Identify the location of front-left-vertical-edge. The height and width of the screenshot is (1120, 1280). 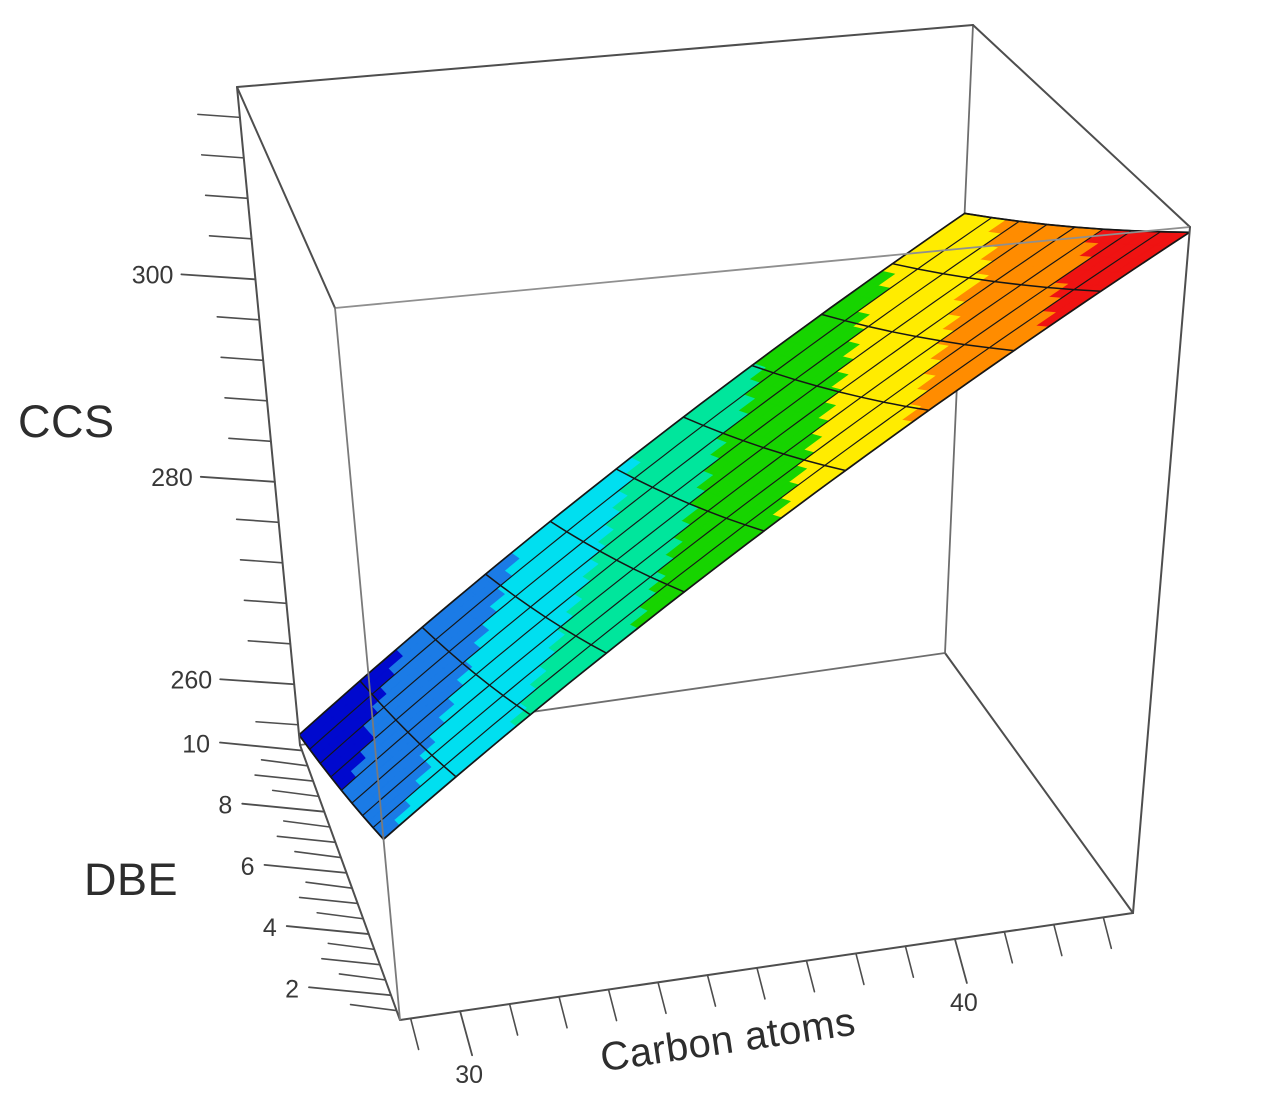
(367, 664).